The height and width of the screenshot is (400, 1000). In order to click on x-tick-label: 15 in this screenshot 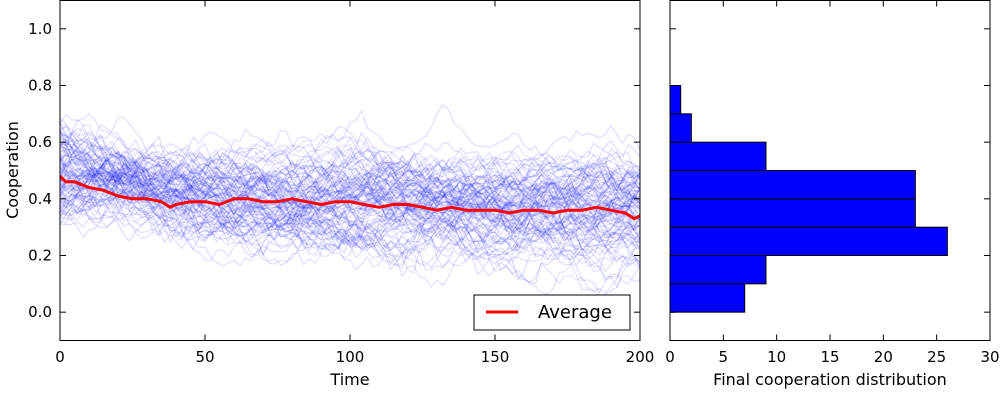, I will do `click(829, 357)`.